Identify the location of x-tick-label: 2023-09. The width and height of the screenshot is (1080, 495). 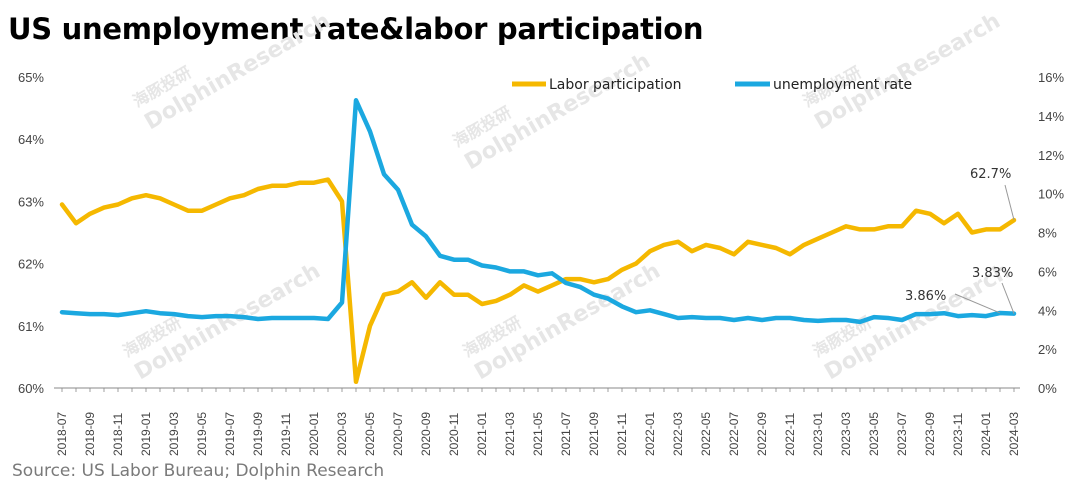
(930, 434).